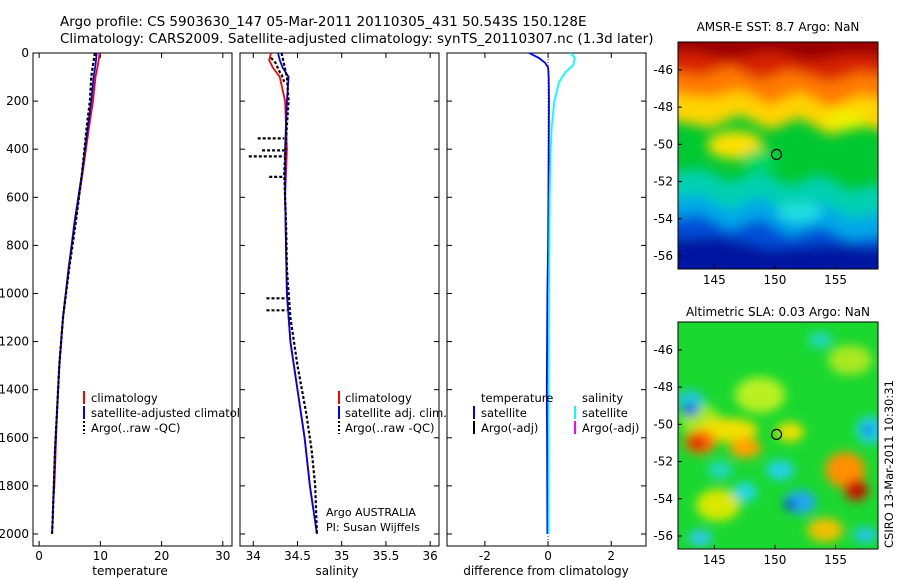  I want to click on x-tick-label: 35, so click(341, 556).